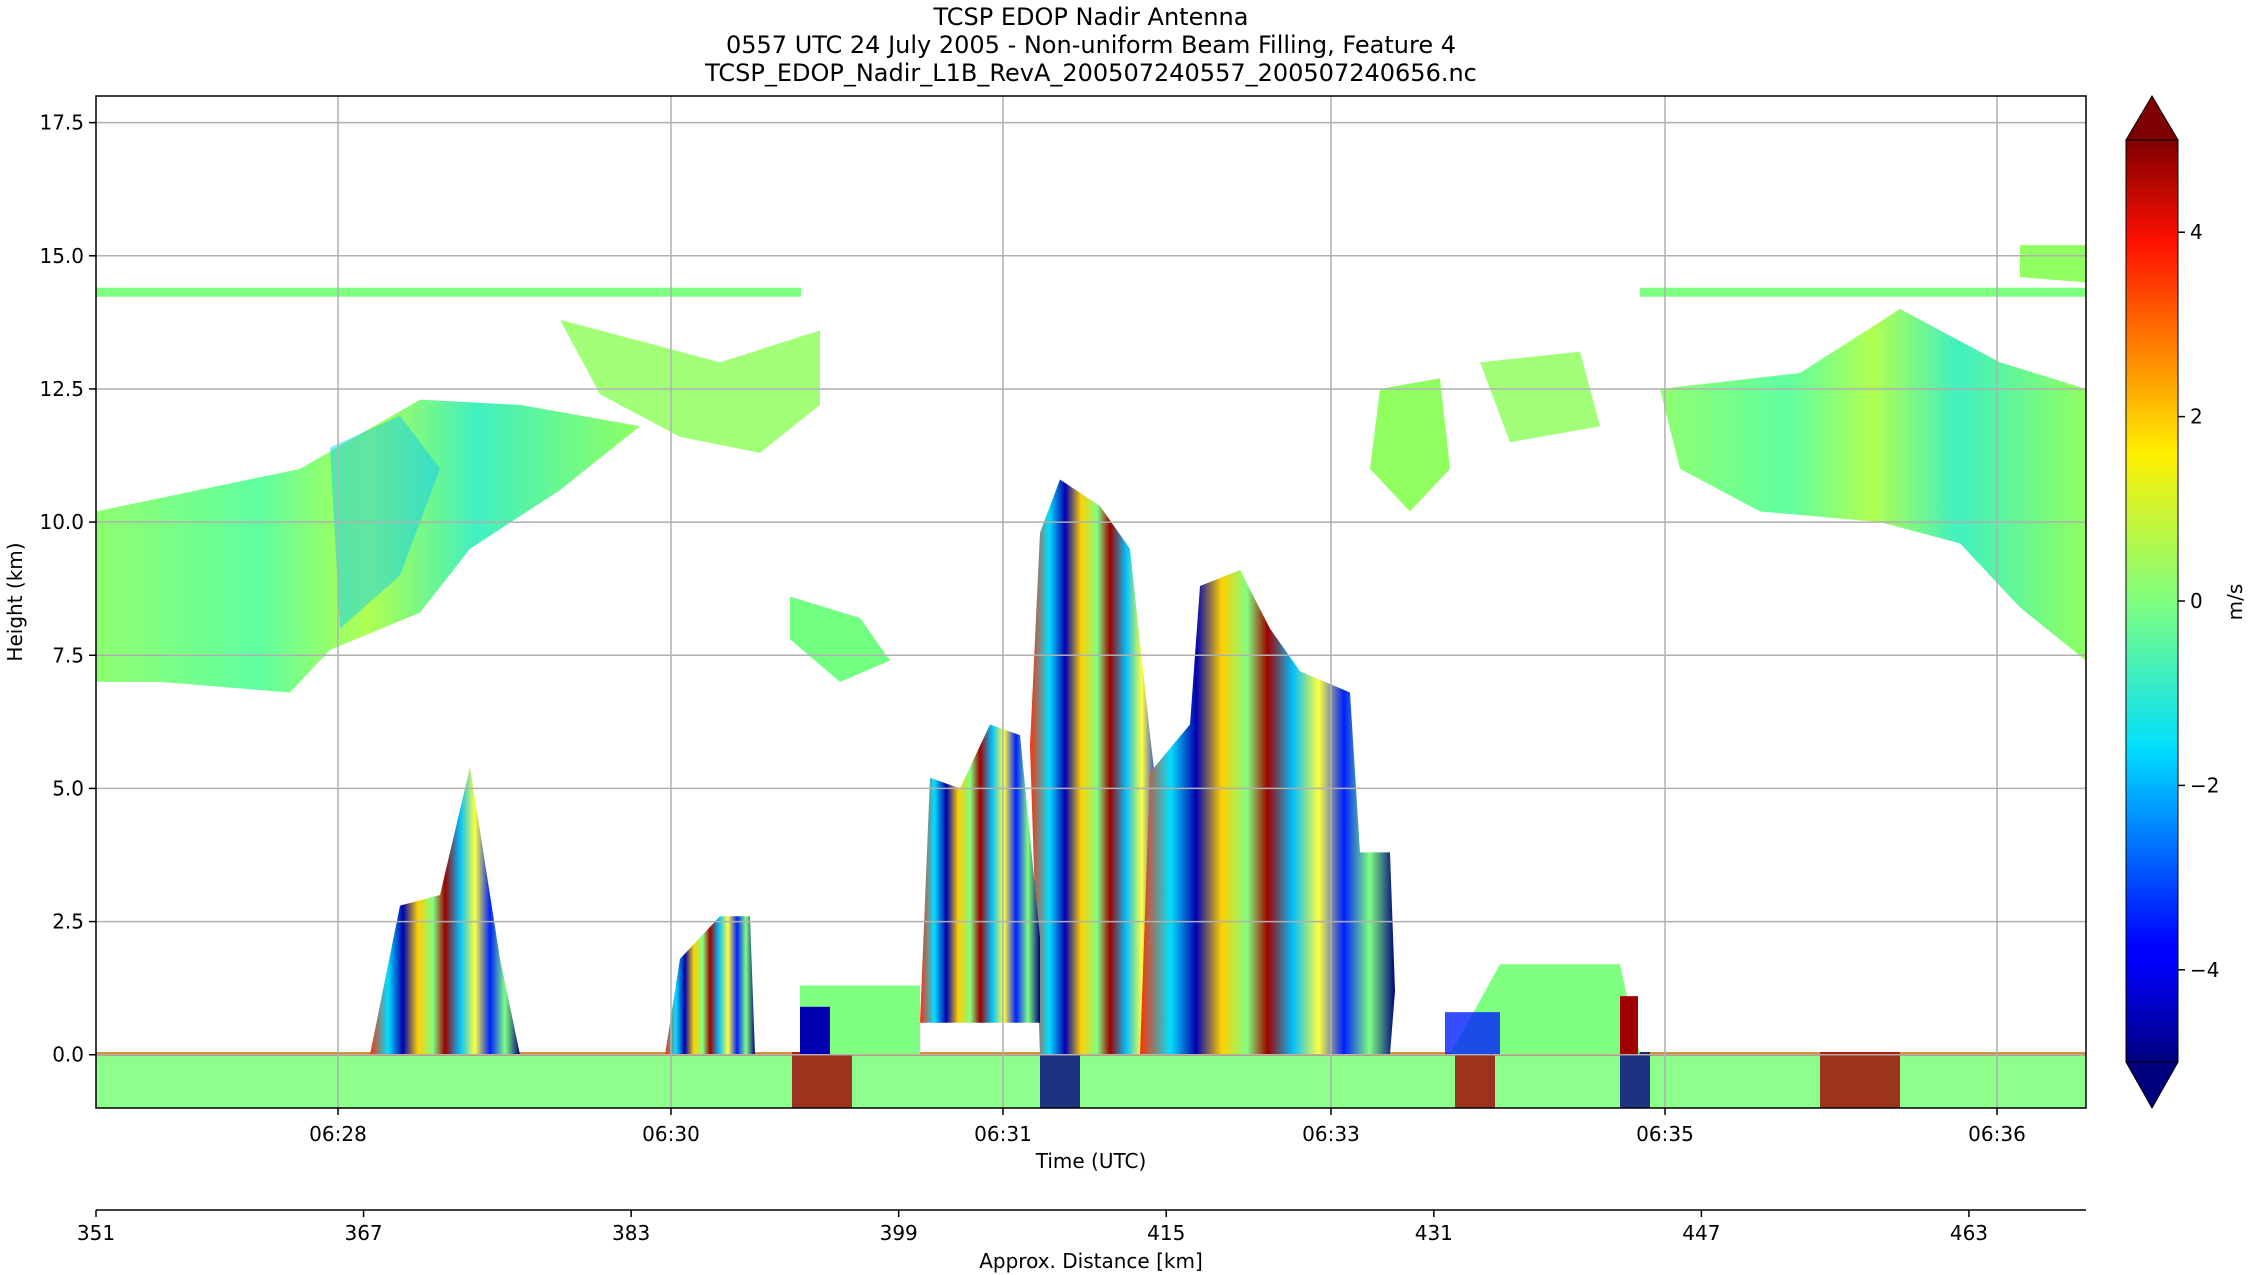  Describe the element at coordinates (1969, 1233) in the screenshot. I see `distance-tick-label: 463` at that location.